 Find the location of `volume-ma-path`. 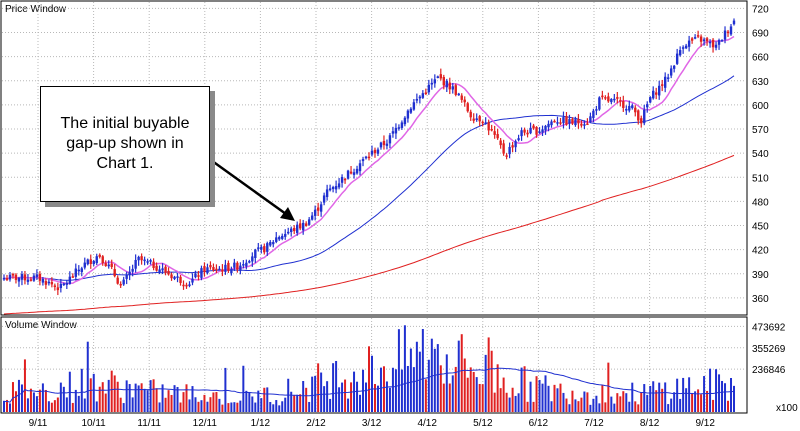

volume-ma-path is located at coordinates (369, 385).